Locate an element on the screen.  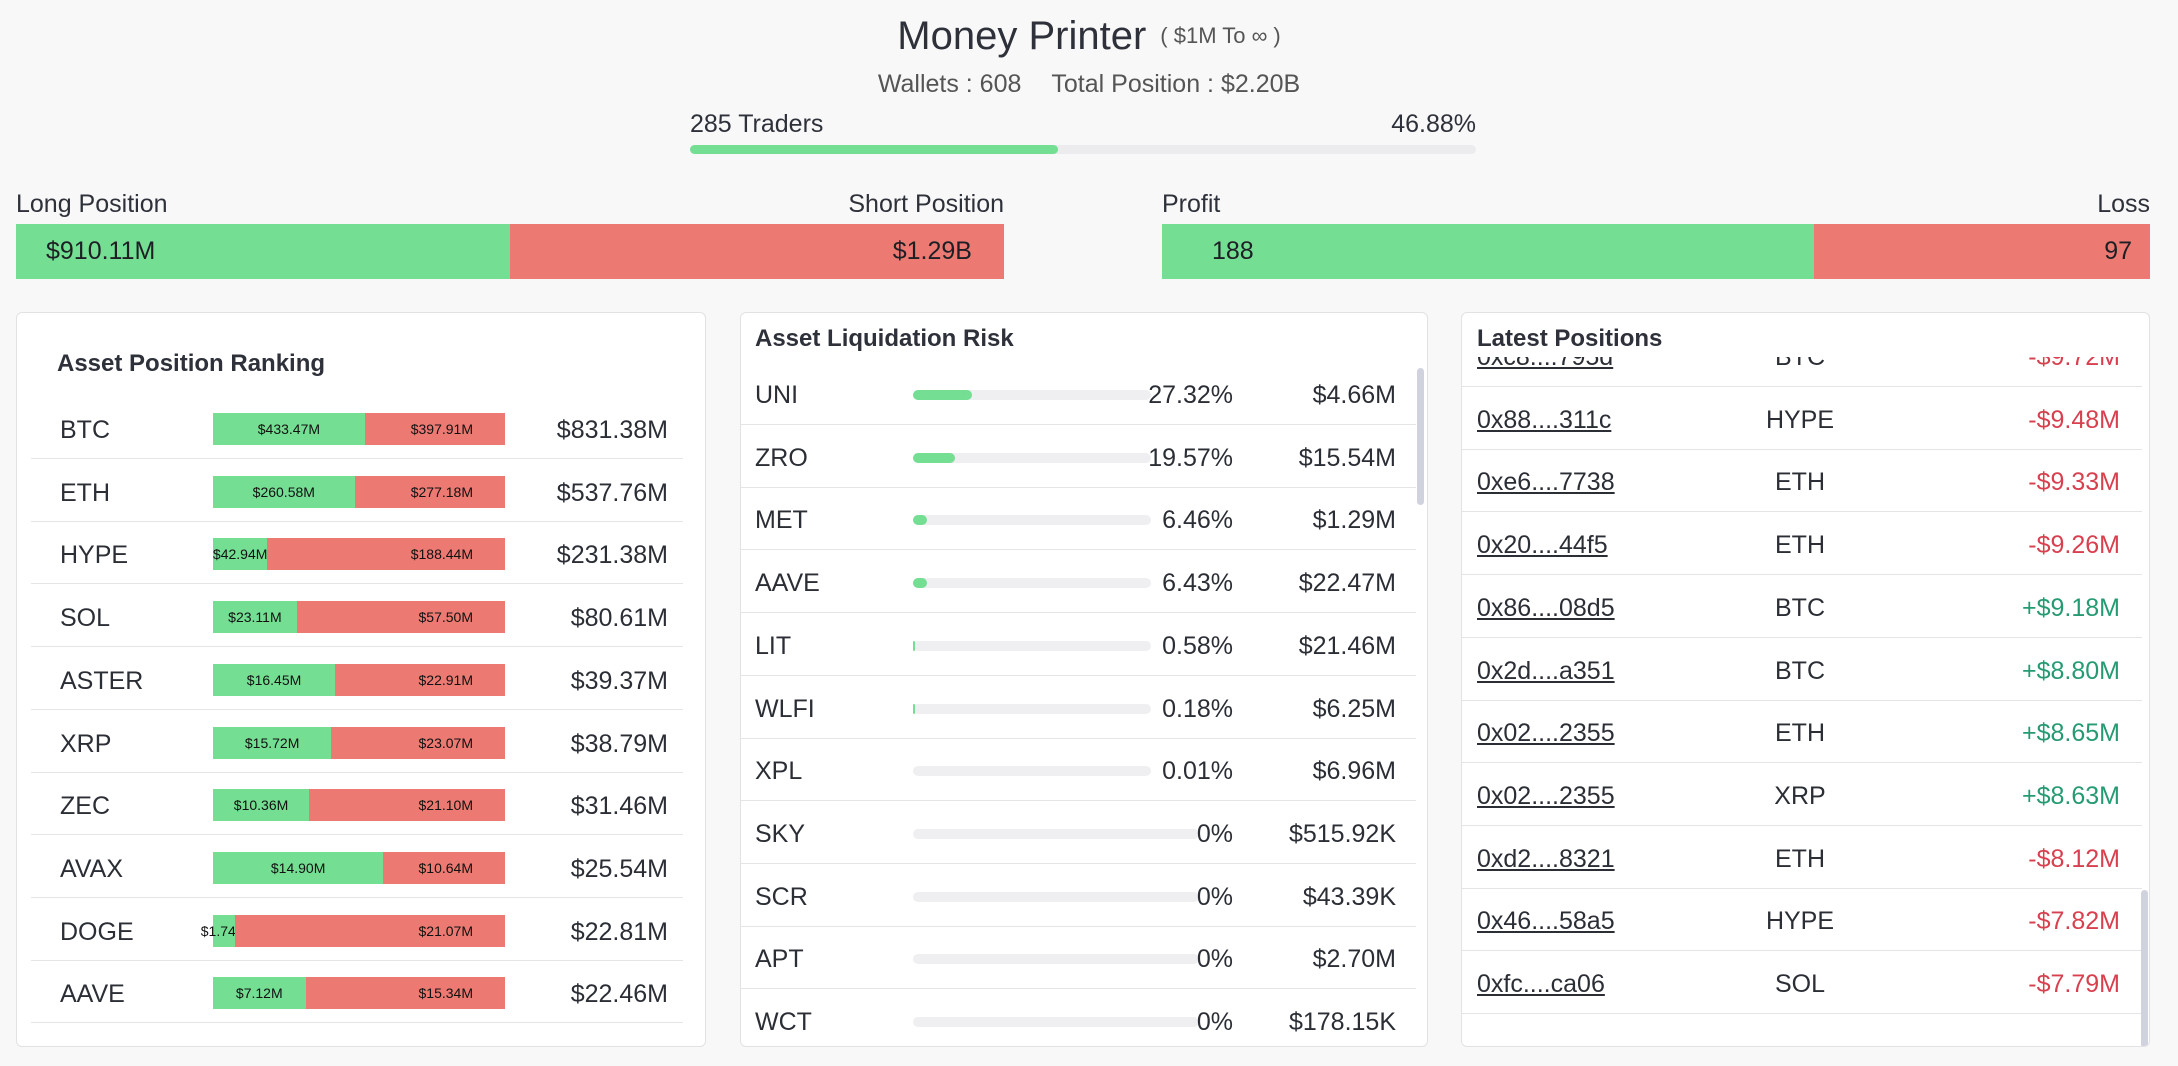
wallet-address-link: 0xc8....795d is located at coordinates (1545, 364).